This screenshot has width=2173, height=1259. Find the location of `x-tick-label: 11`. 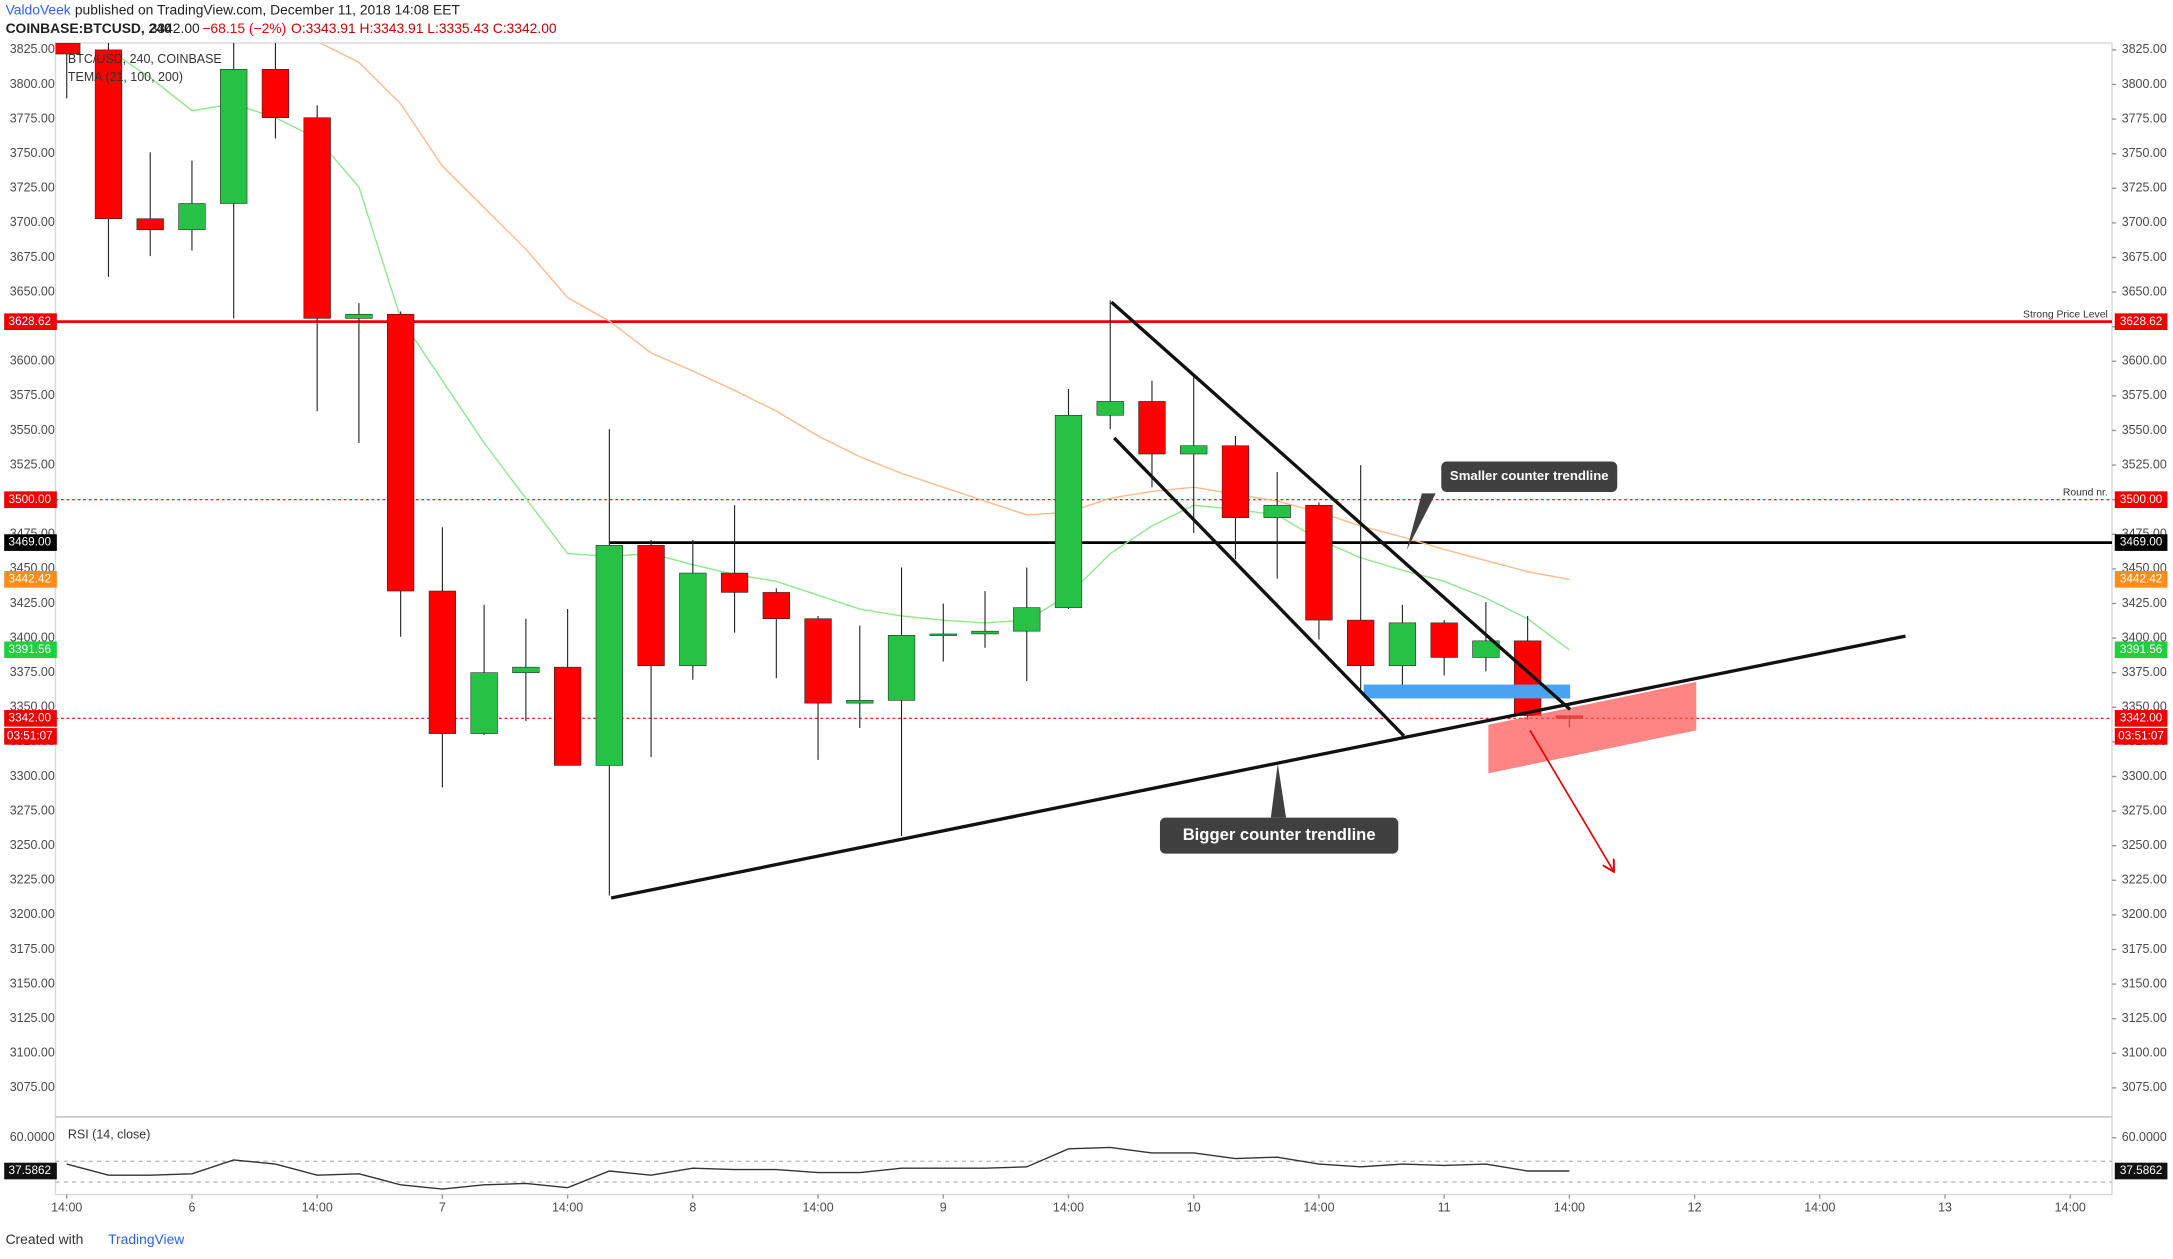

x-tick-label: 11 is located at coordinates (1444, 1208).